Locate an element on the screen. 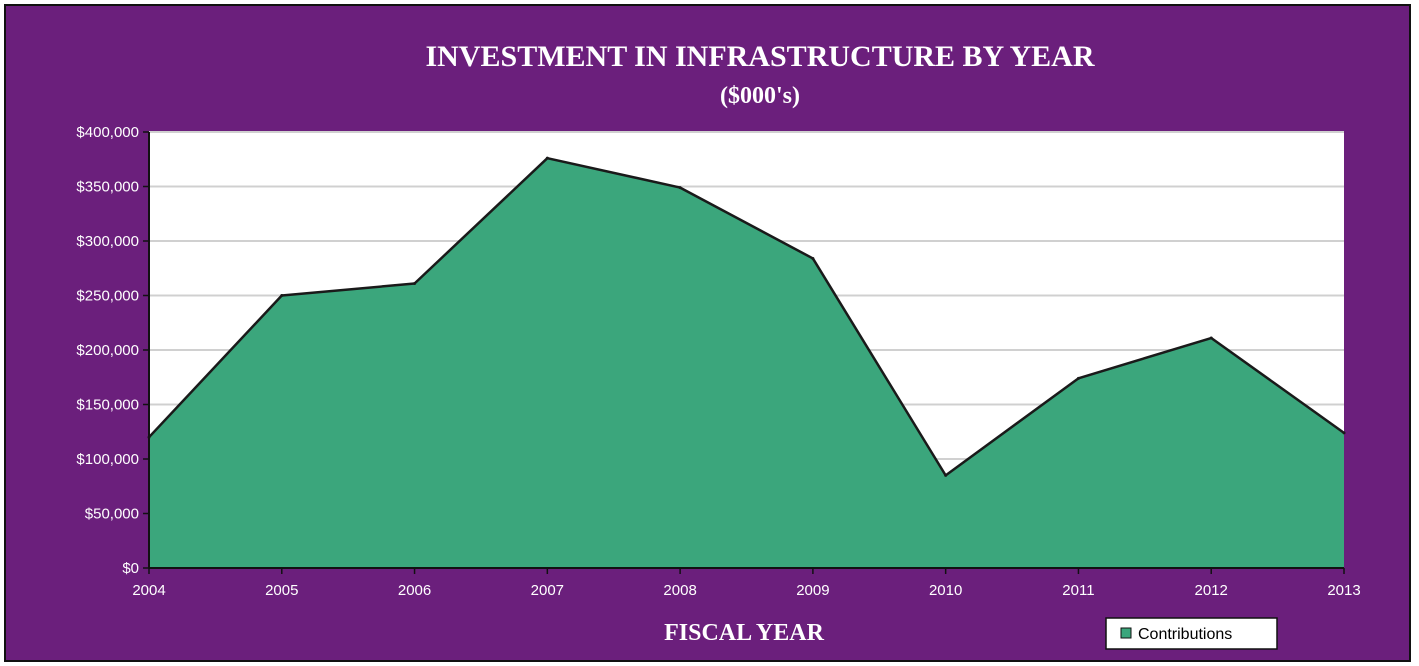 The width and height of the screenshot is (1419, 666). x-tick-label-2012: 2012 is located at coordinates (1211, 590).